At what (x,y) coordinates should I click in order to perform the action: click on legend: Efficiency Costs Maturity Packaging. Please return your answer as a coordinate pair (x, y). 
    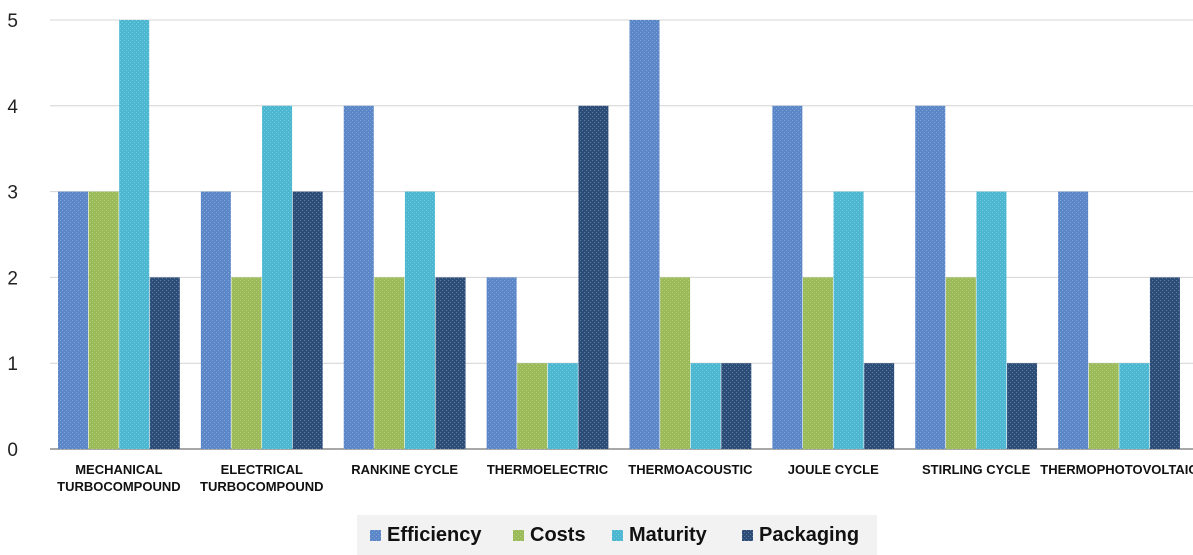
    Looking at the image, I should click on (617, 535).